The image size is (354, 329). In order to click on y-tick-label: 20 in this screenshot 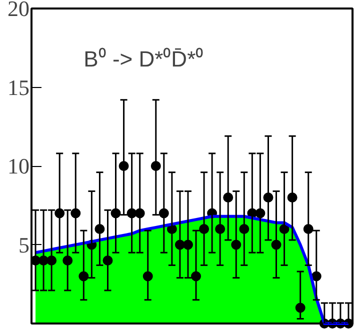, I will do `click(19, 10)`.